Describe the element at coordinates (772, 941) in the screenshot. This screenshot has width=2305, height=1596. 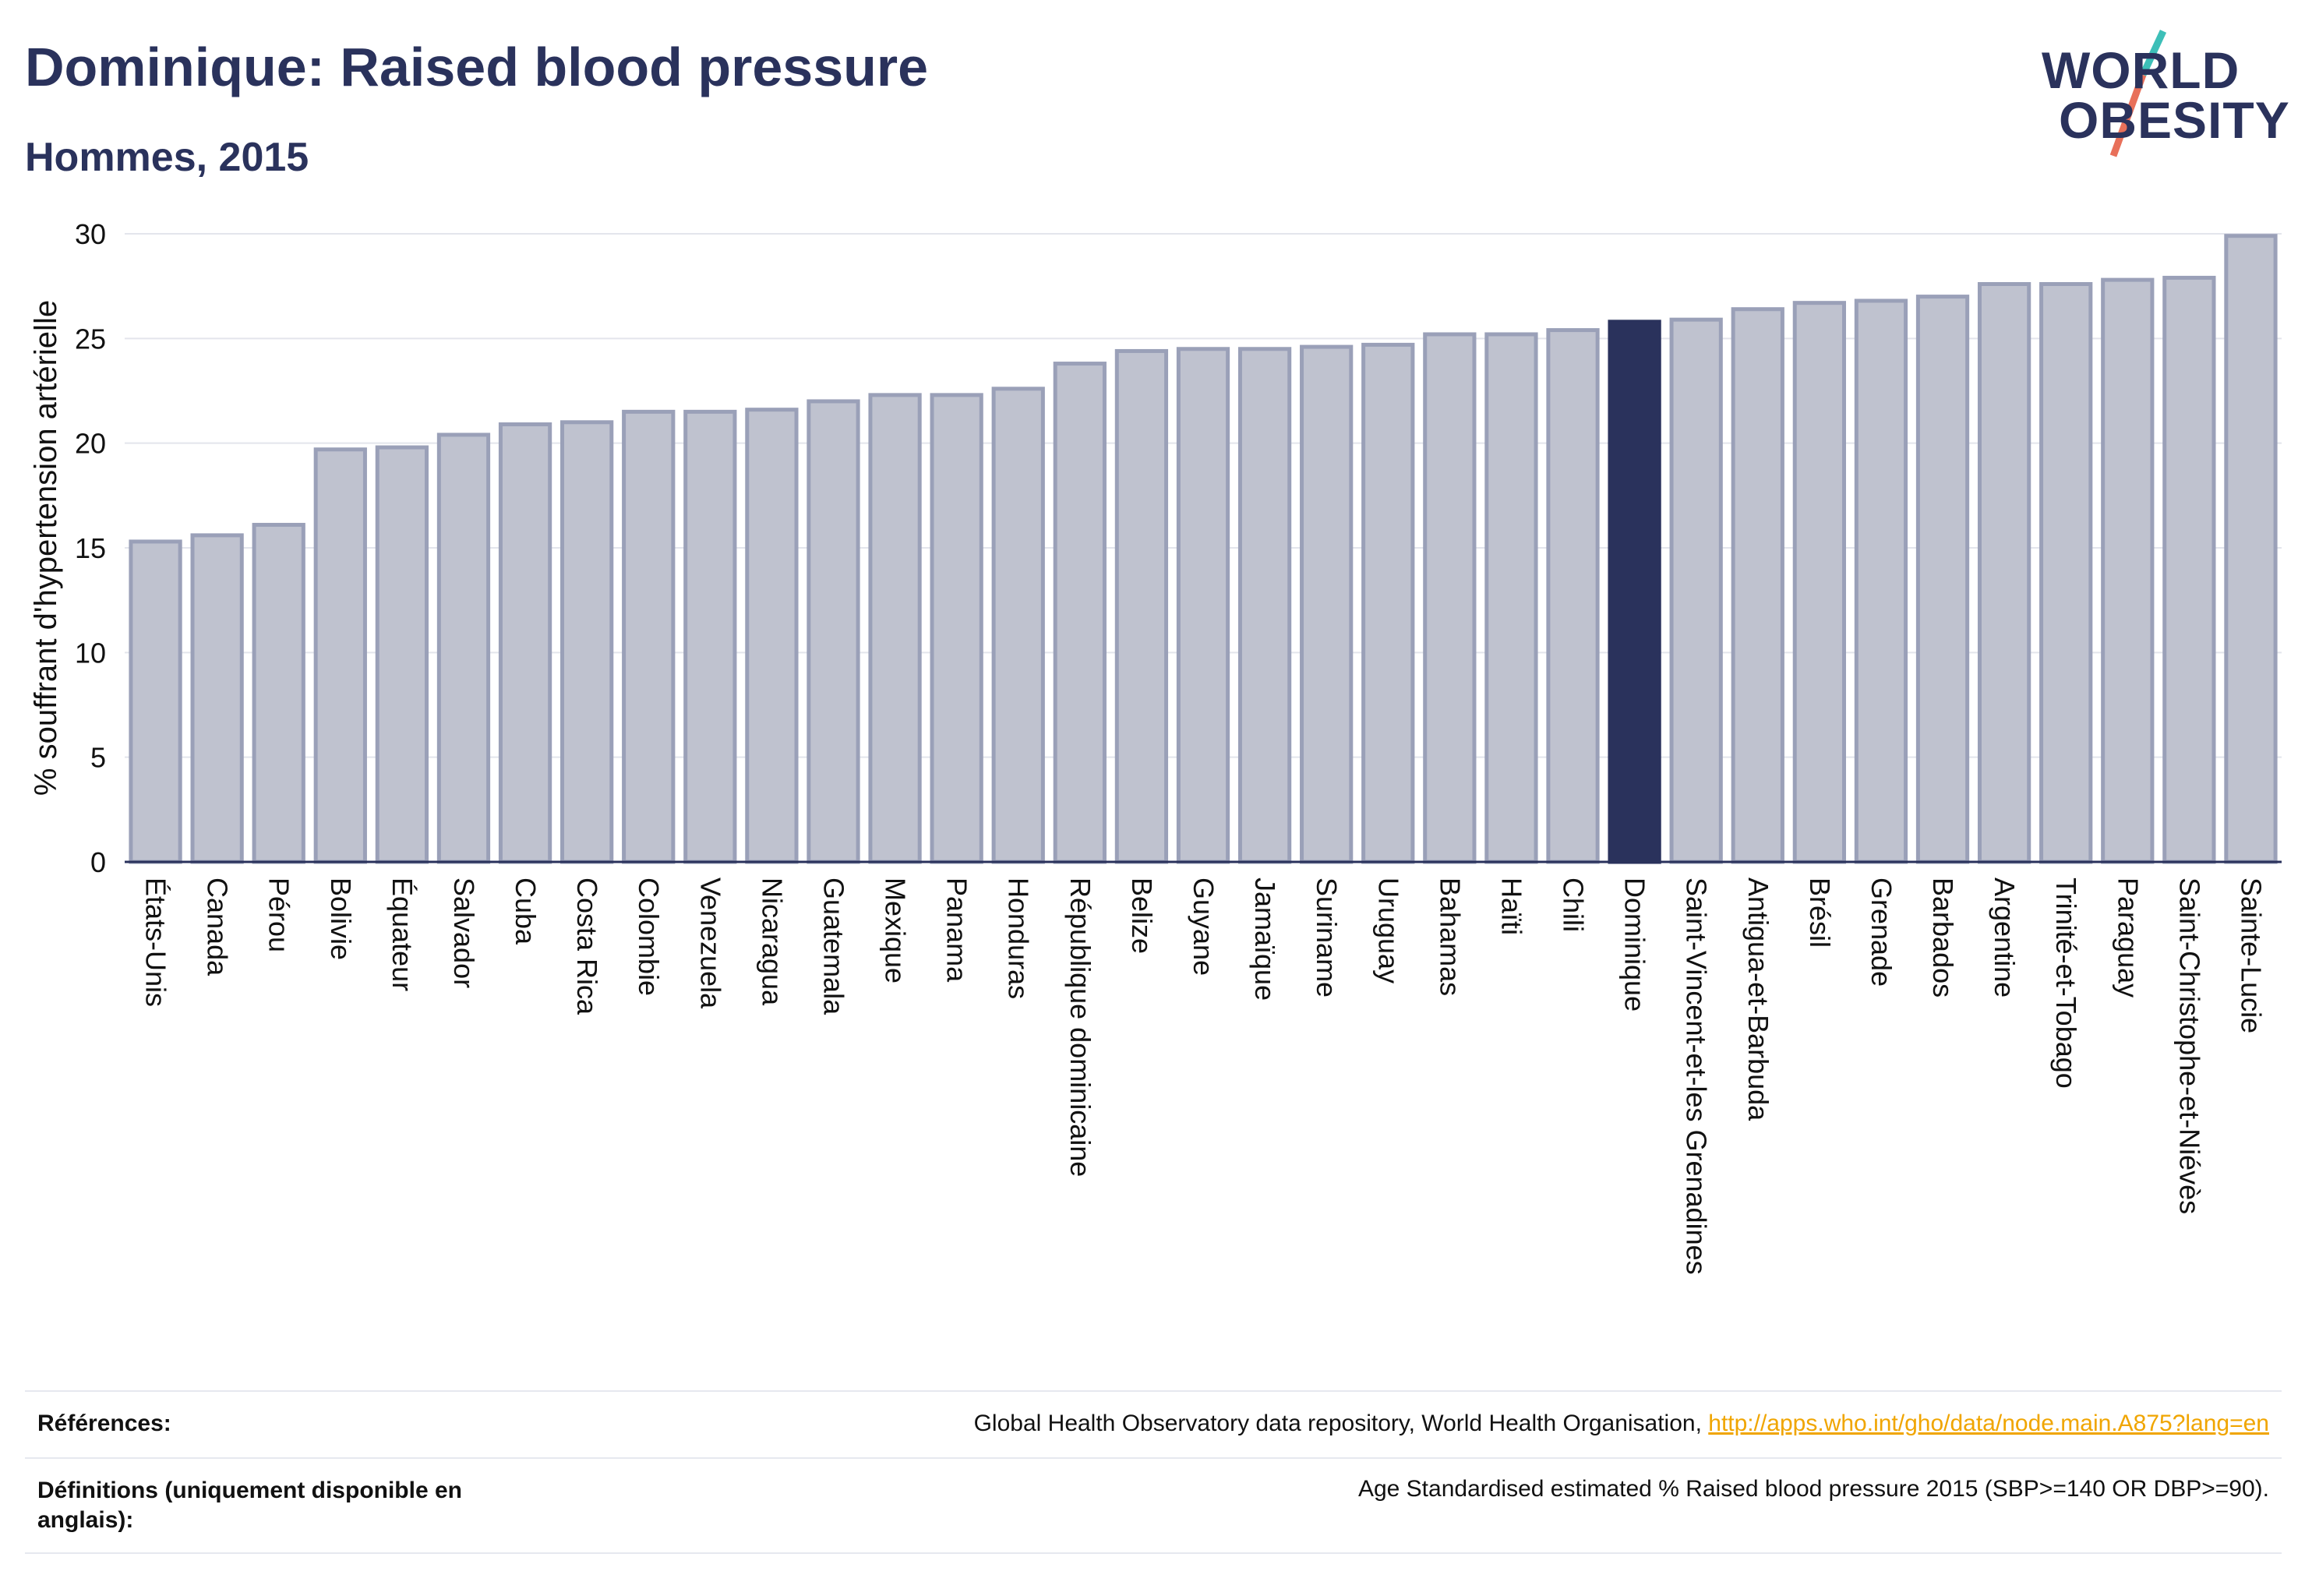
I see `x-tick-label: Nicaragua` at that location.